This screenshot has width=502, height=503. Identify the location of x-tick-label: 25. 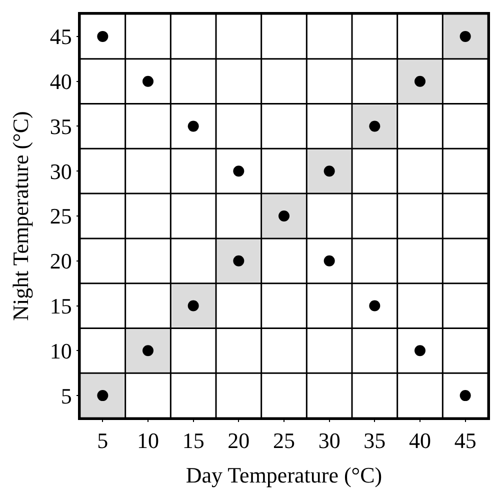
(284, 441).